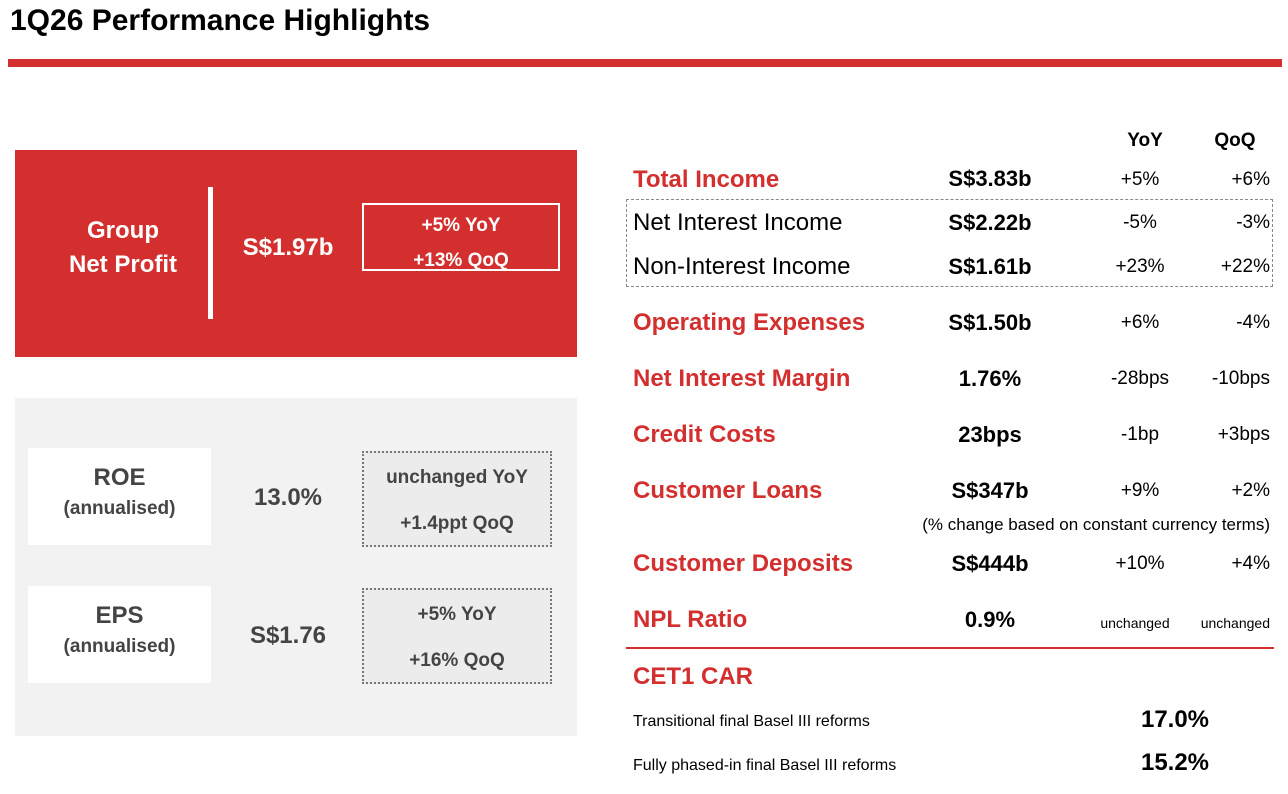 The image size is (1288, 794). What do you see at coordinates (210, 253) in the screenshot?
I see `net-profit-divider` at bounding box center [210, 253].